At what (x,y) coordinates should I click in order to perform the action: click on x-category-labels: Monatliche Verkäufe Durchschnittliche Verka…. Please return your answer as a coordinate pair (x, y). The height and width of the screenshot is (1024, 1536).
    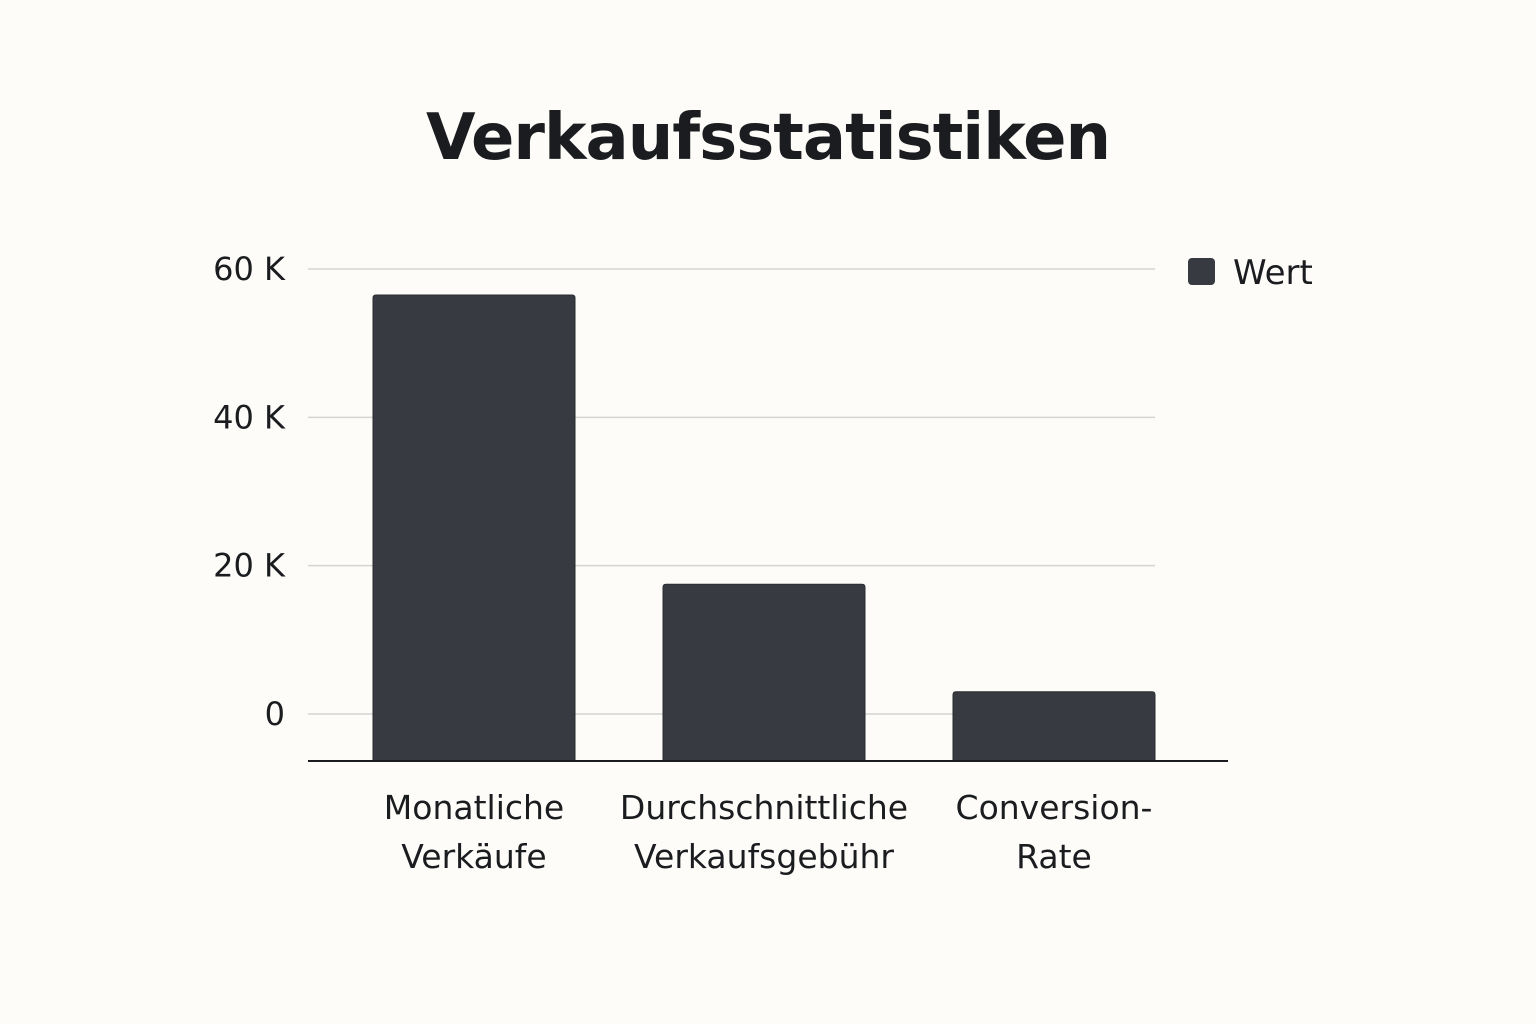
    Looking at the image, I should click on (768, 832).